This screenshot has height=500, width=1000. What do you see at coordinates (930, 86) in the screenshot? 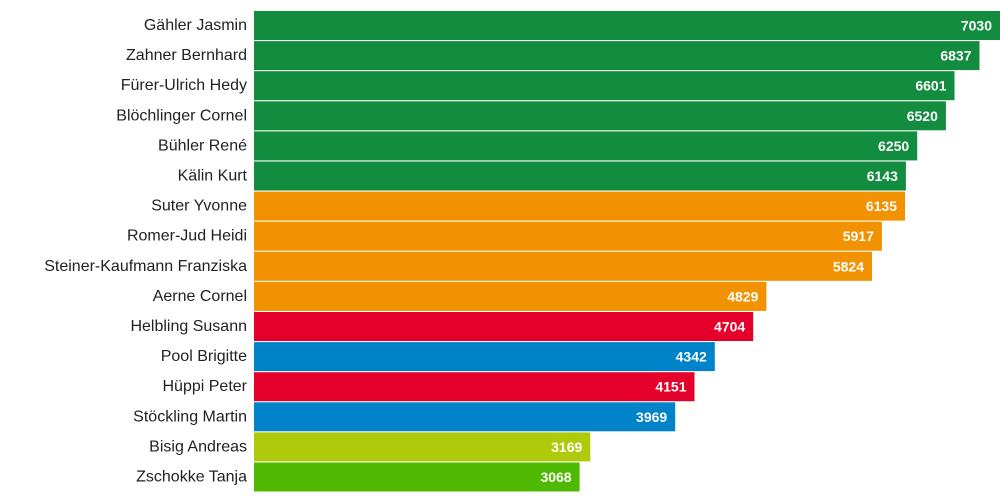
I see `value-label: 6601` at bounding box center [930, 86].